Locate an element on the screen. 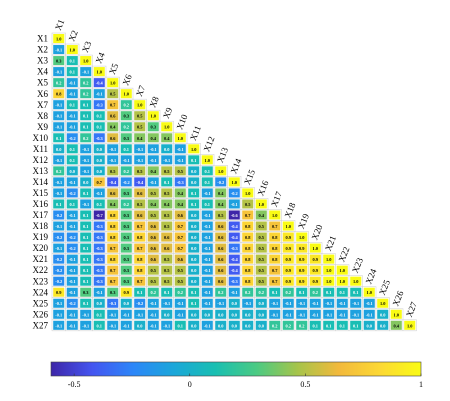 This screenshot has height=401, width=450. column-label: X2 is located at coordinates (72, 36).